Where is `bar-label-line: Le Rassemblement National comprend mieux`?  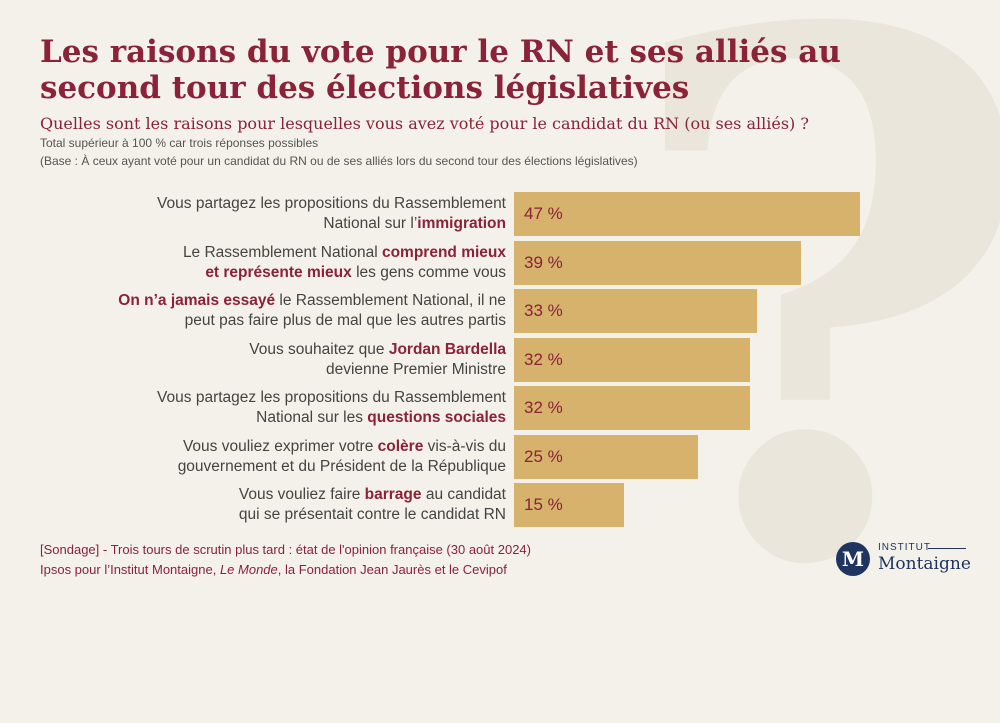
bar-label-line: Le Rassemblement National comprend mieux is located at coordinates (296, 253).